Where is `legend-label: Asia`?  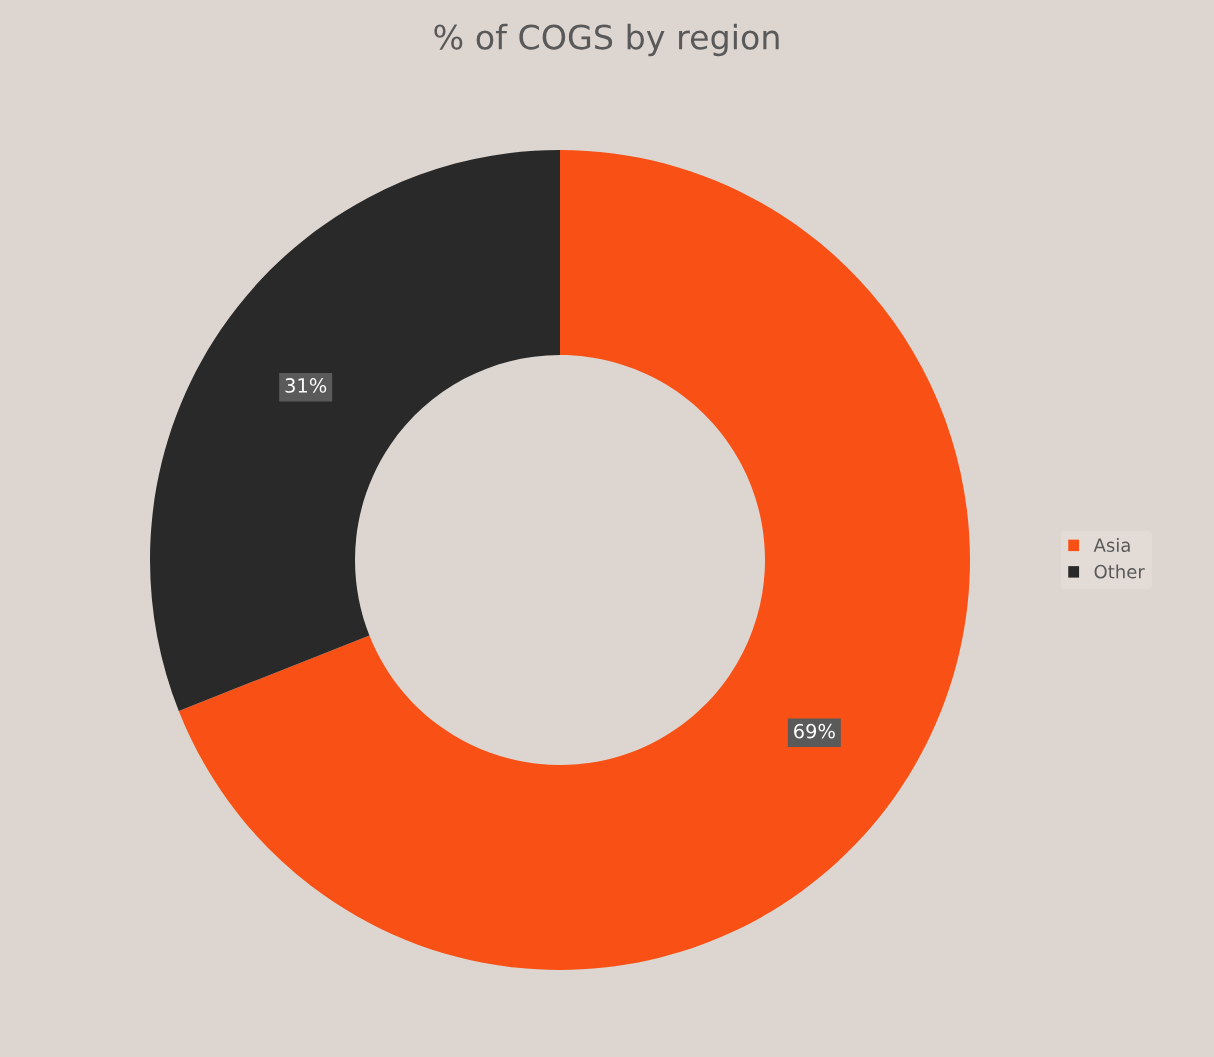
legend-label: Asia is located at coordinates (1111, 545).